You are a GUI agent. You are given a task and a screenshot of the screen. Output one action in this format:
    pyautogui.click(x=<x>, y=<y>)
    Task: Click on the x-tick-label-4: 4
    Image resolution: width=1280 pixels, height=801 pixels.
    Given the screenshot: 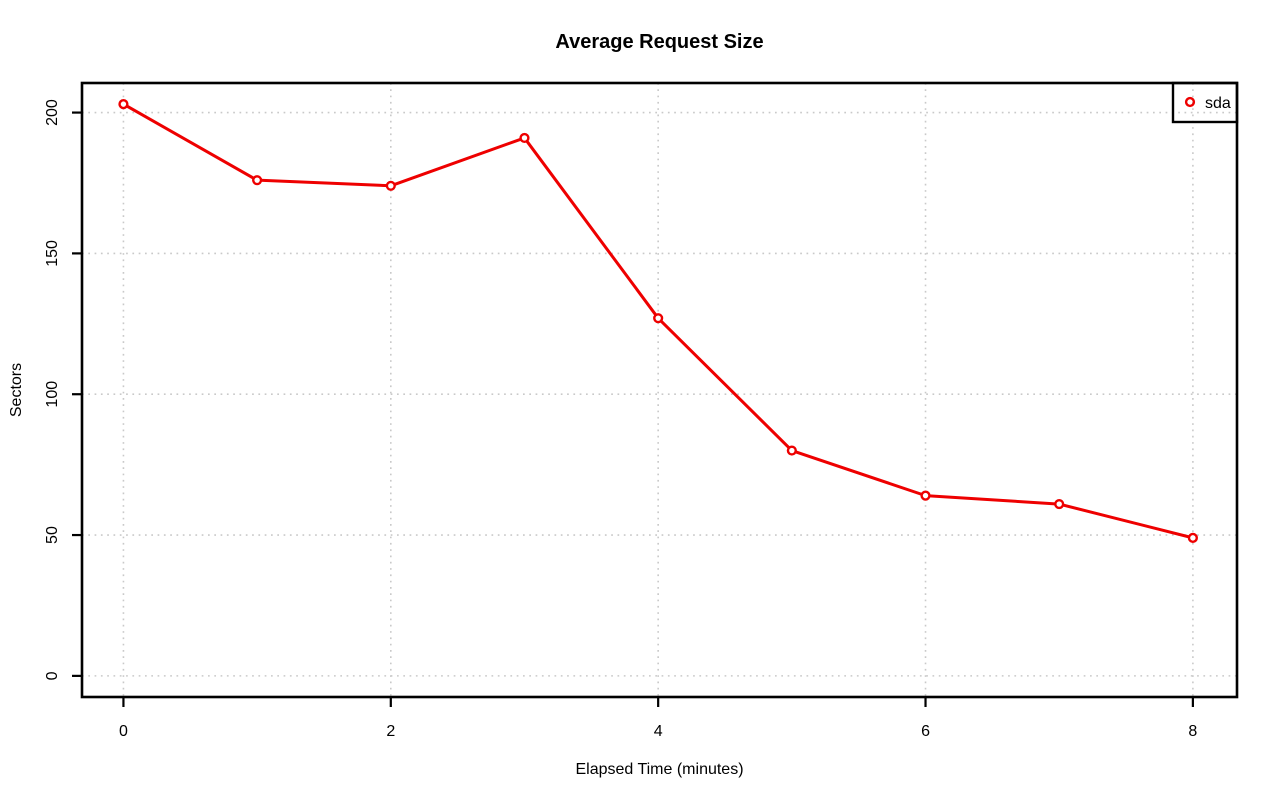 What is the action you would take?
    pyautogui.click(x=658, y=731)
    